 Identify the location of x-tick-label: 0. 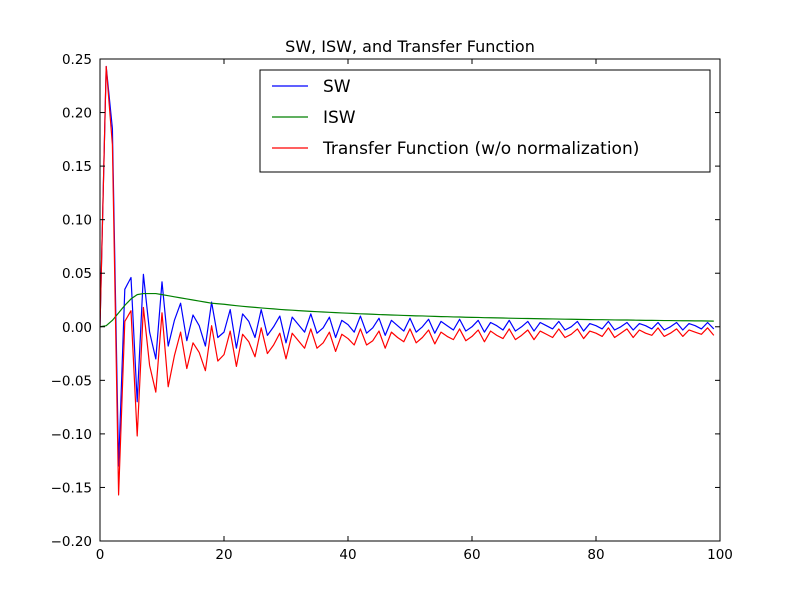
(100, 555).